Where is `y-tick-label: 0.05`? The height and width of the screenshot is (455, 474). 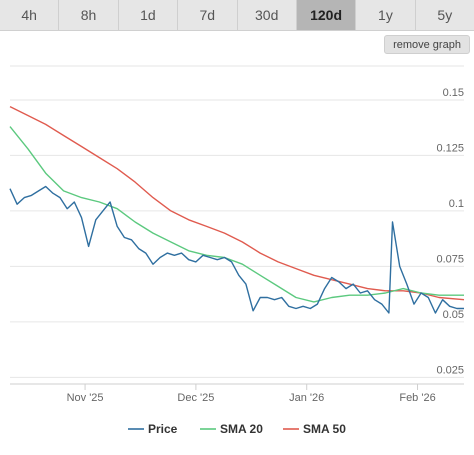 y-tick-label: 0.05 is located at coordinates (453, 315).